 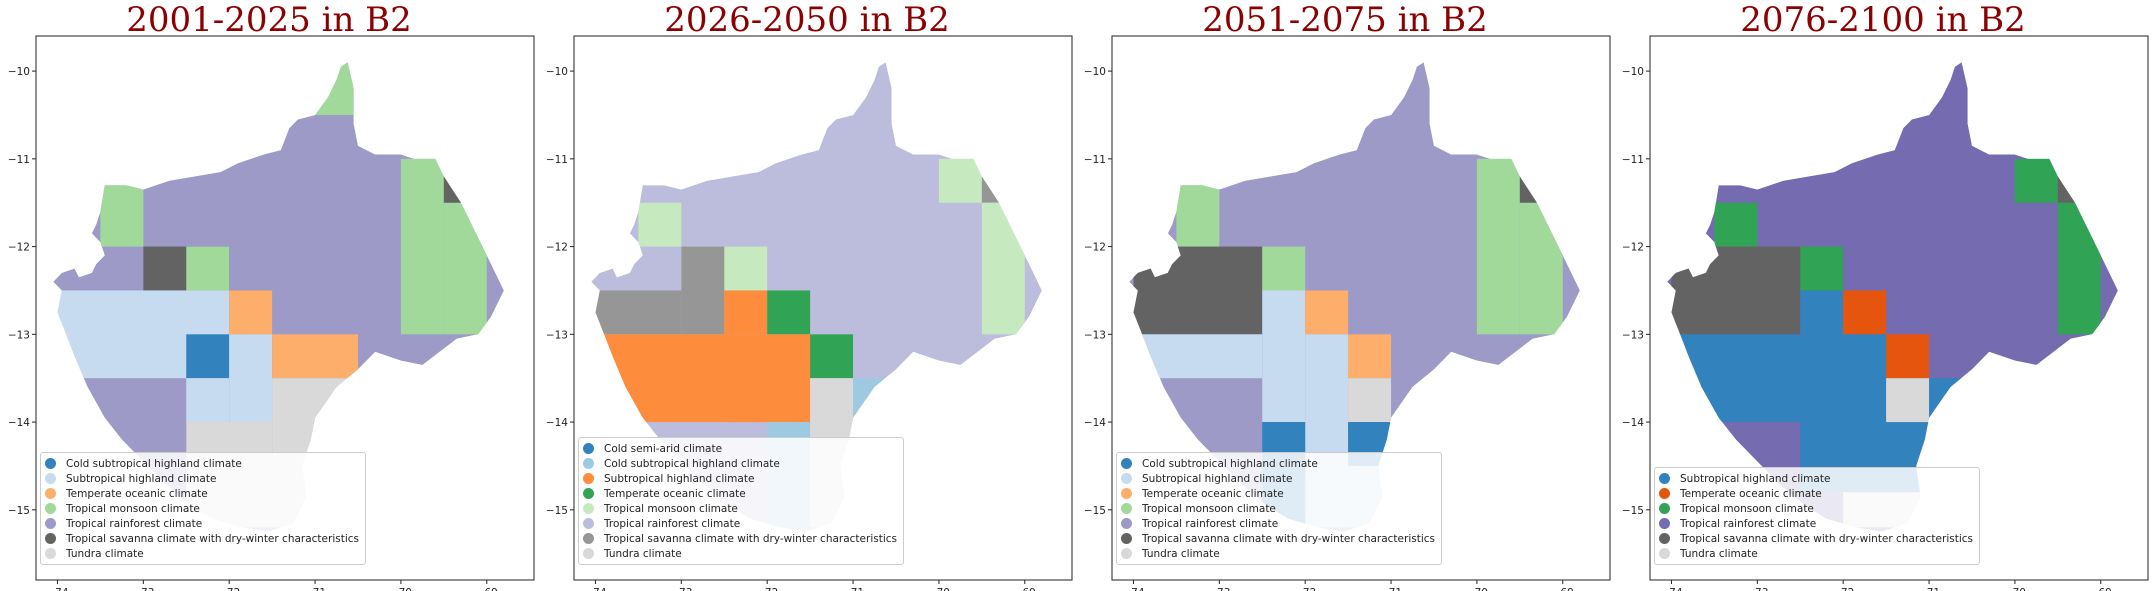 I want to click on panel-title: 2051-2075 in B2, so click(x=1345, y=20).